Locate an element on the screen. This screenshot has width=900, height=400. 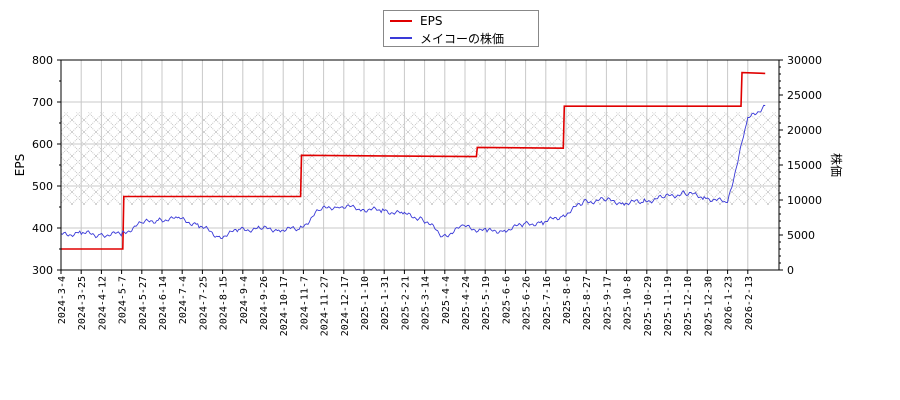
legend-label-stock-price: メイコーの株価 is located at coordinates (462, 38).